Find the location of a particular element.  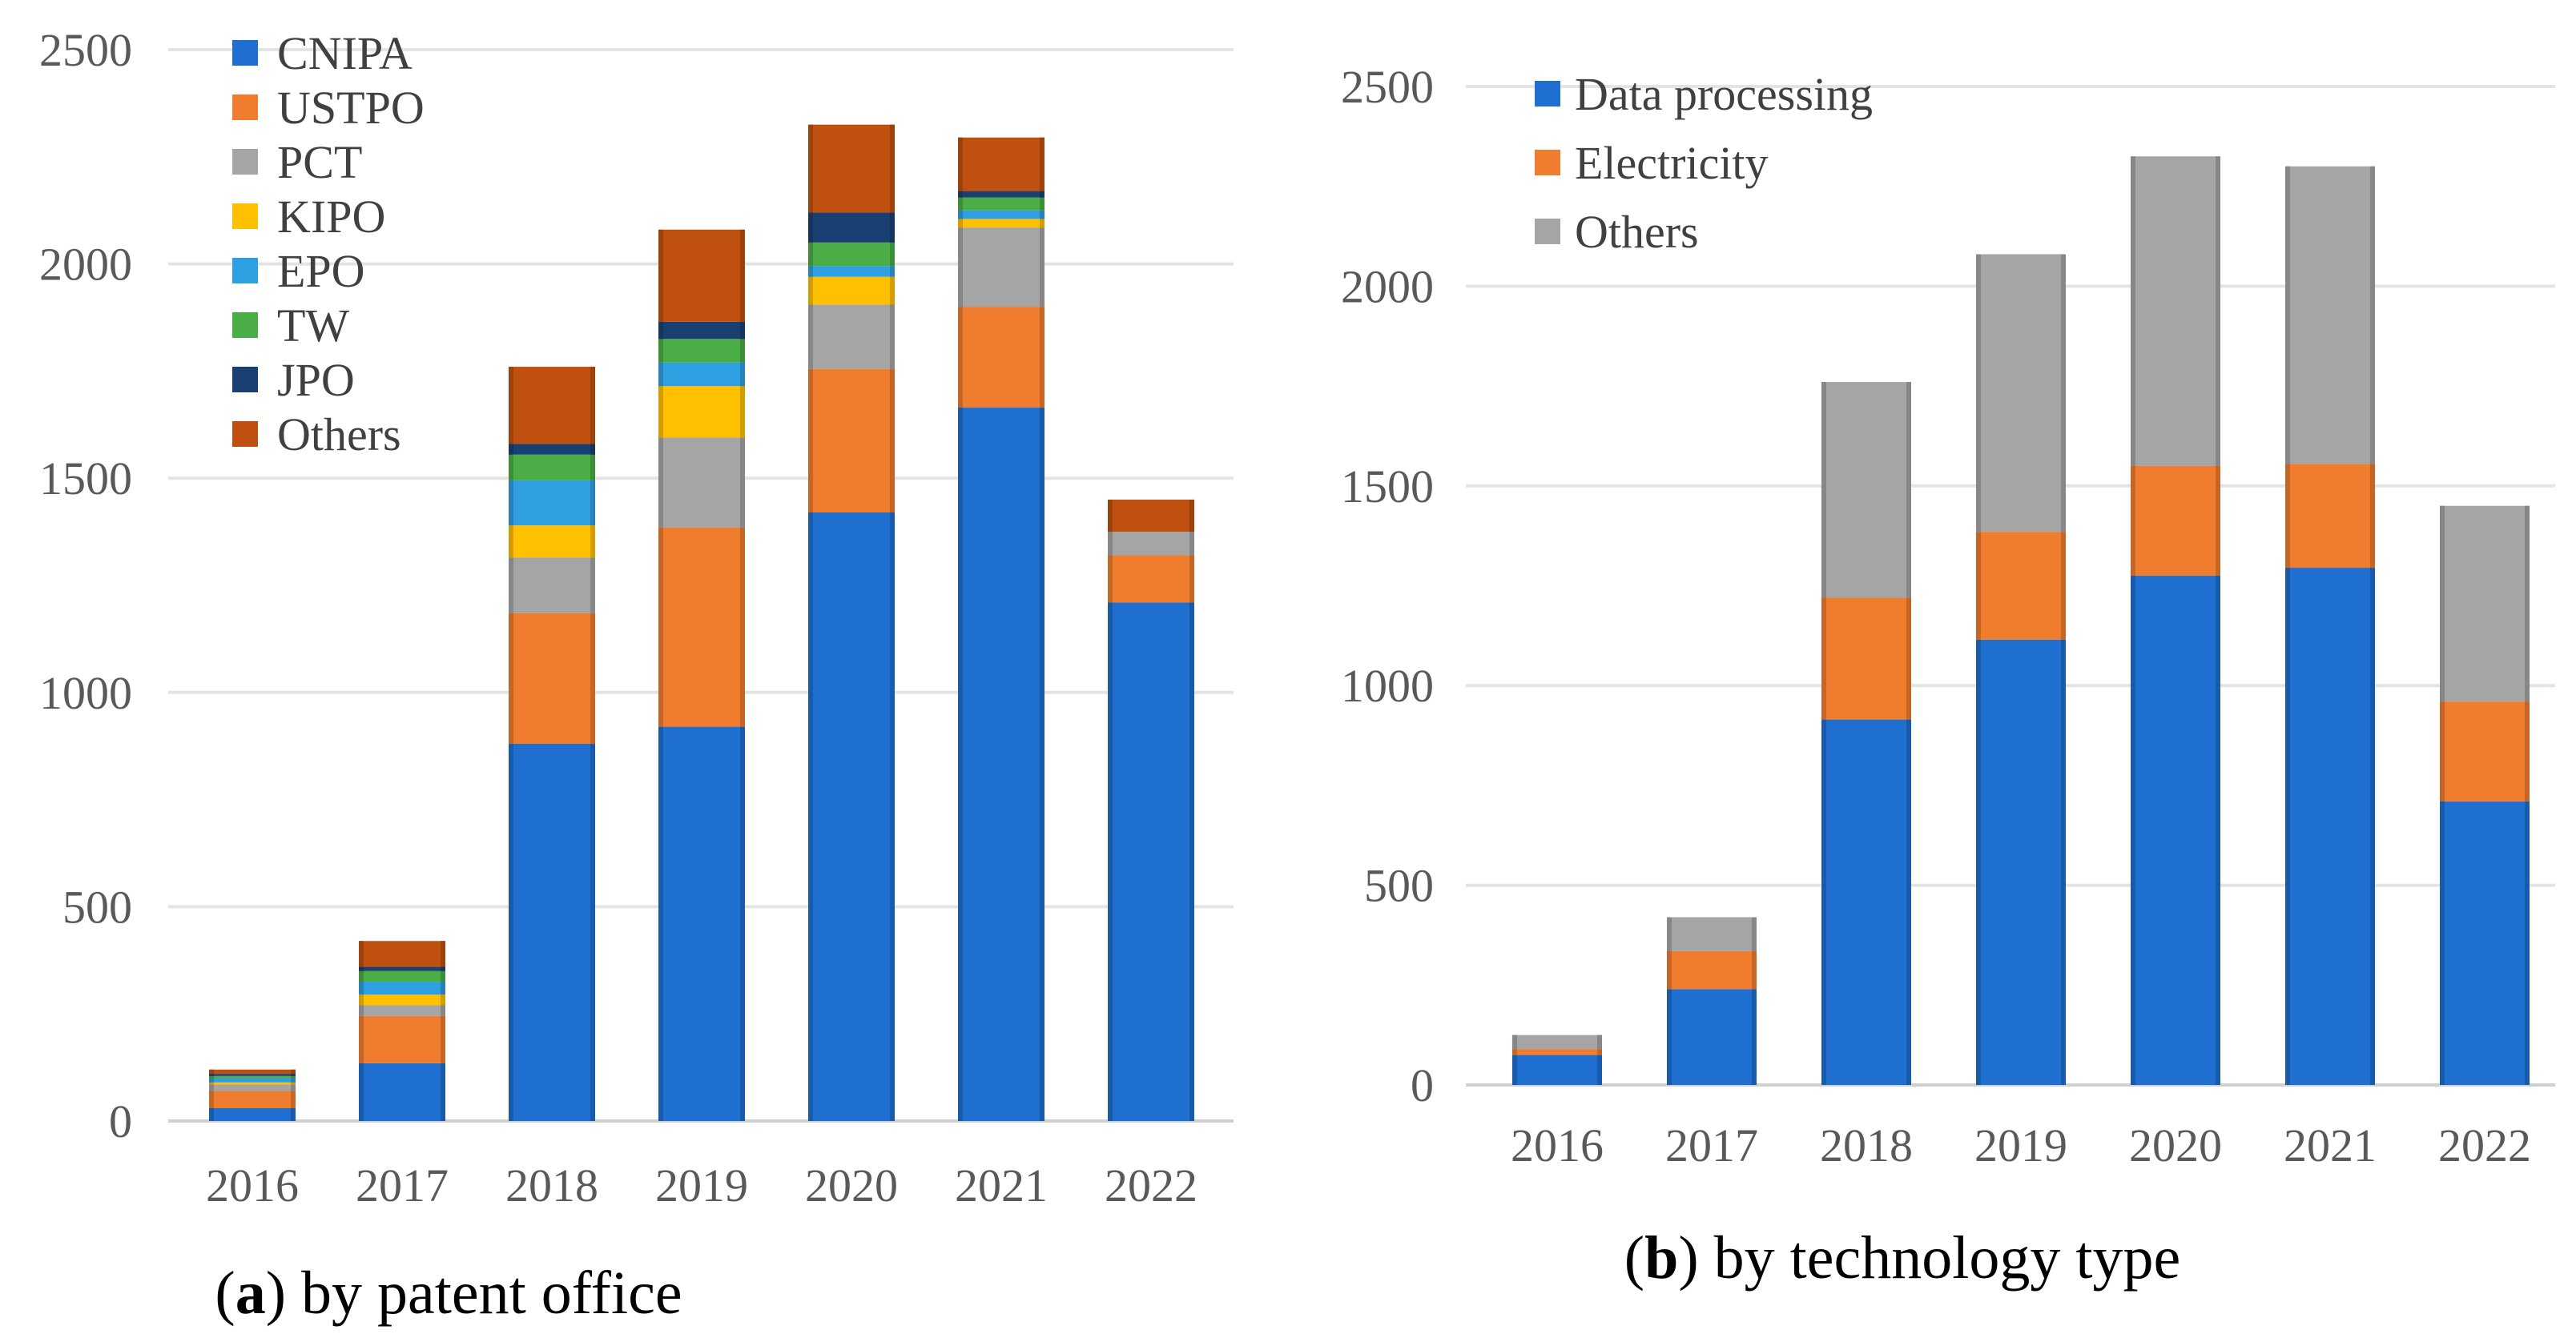

chart-a-bar-epo-2018 is located at coordinates (552, 503).